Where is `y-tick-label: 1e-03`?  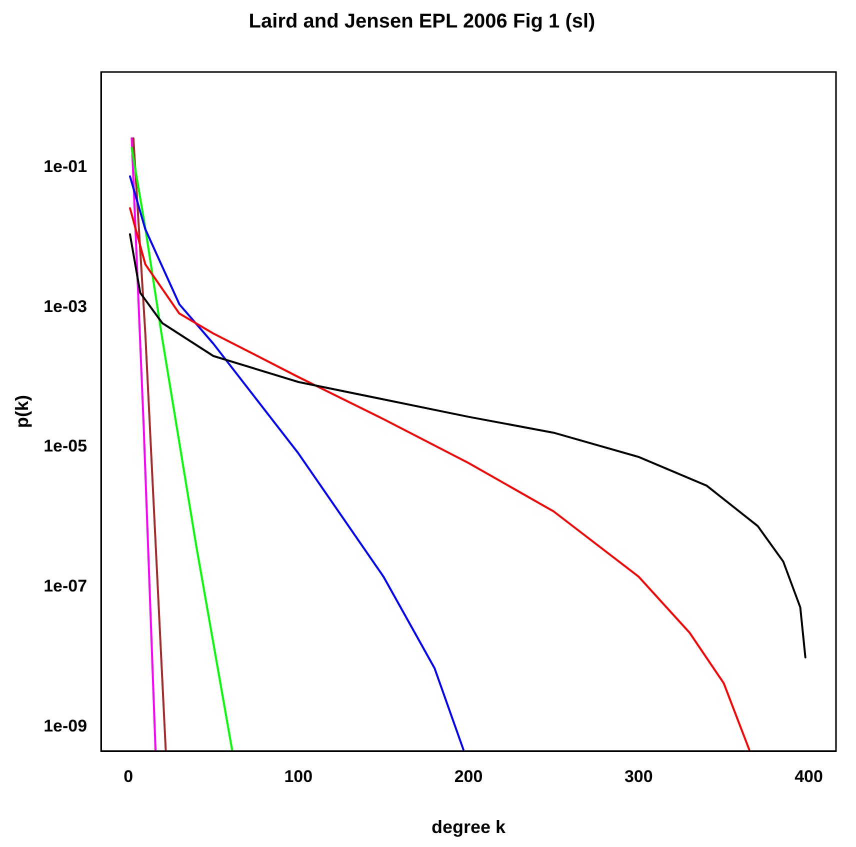
y-tick-label: 1e-03 is located at coordinates (66, 306).